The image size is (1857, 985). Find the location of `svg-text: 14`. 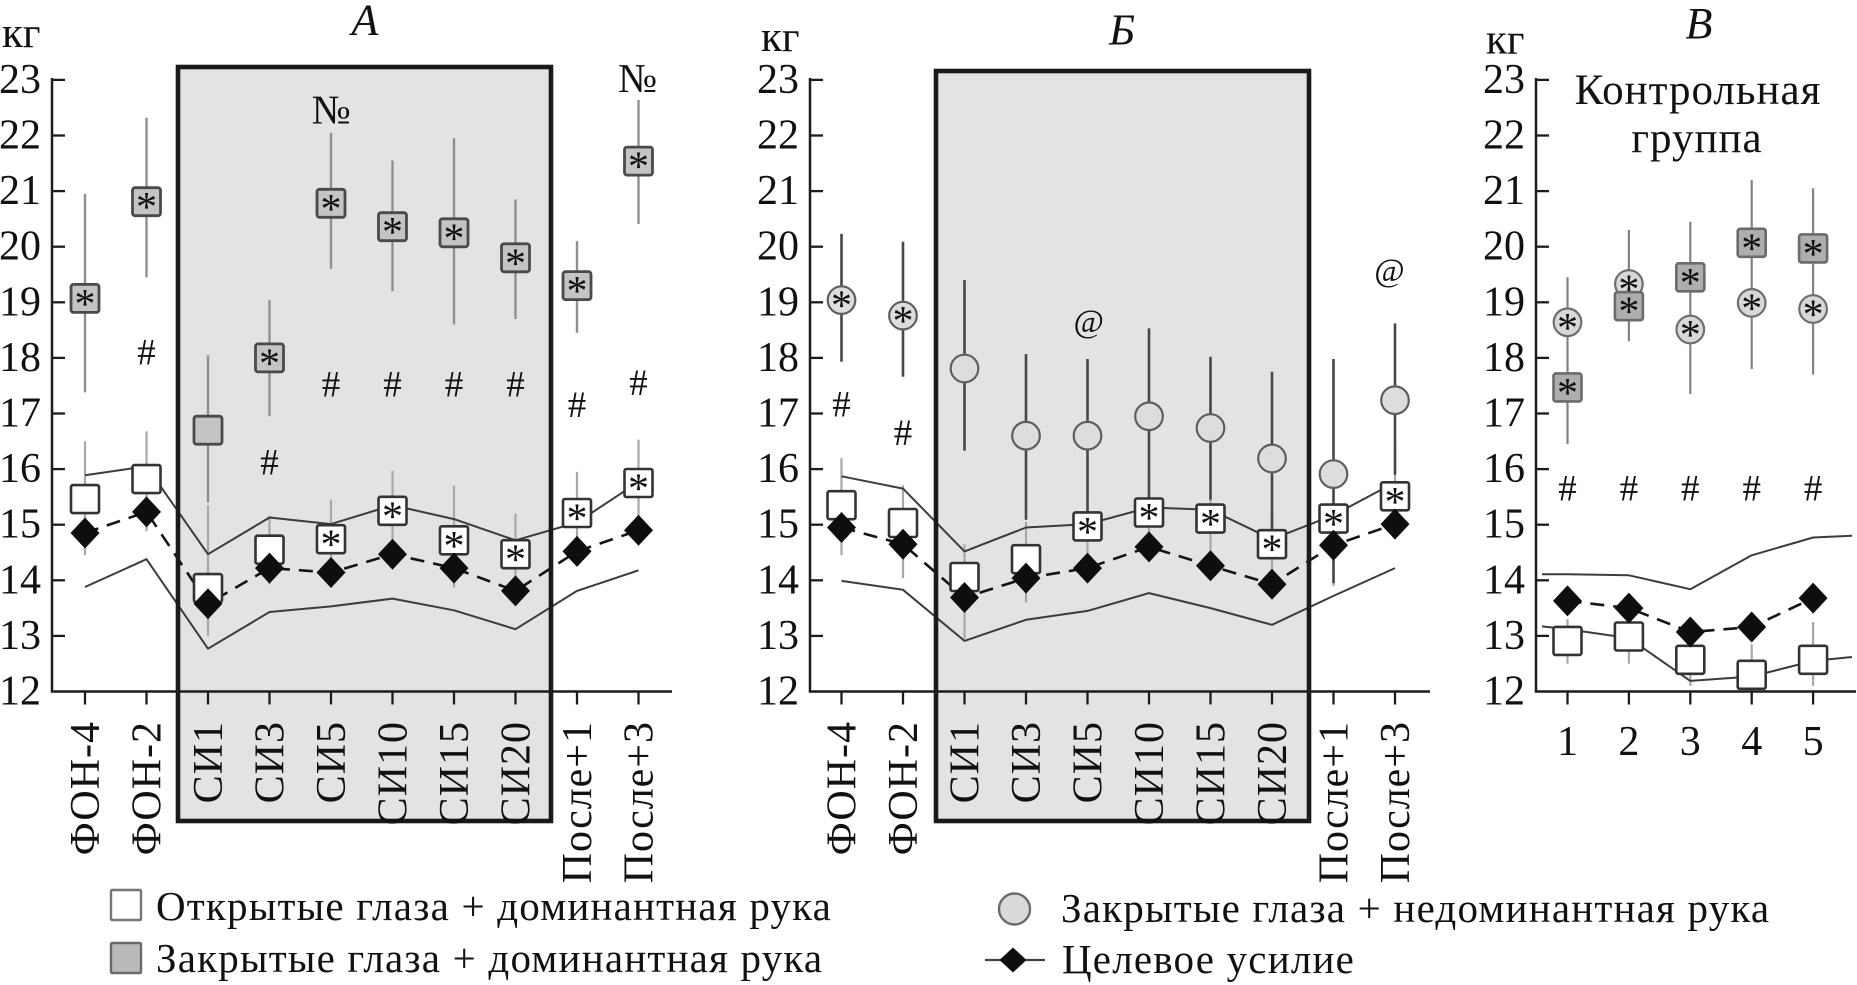

svg-text: 14 is located at coordinates (1504, 580).